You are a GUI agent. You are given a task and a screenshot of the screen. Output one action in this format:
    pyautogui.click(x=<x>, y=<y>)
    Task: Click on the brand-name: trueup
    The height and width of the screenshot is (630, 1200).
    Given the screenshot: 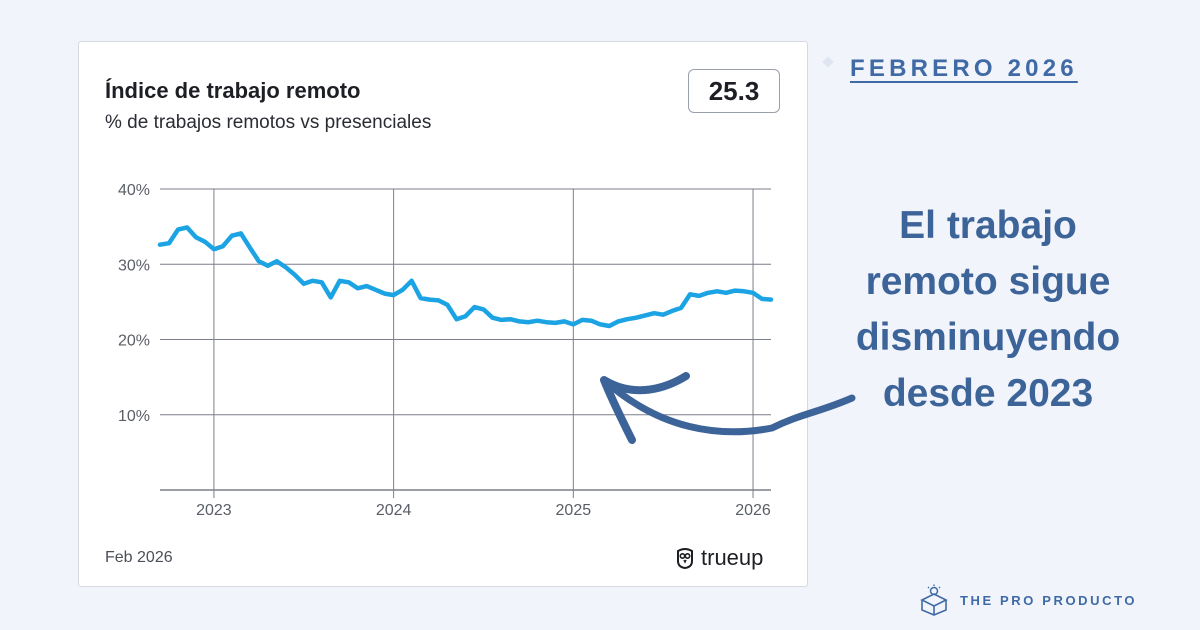 What is the action you would take?
    pyautogui.click(x=732, y=557)
    